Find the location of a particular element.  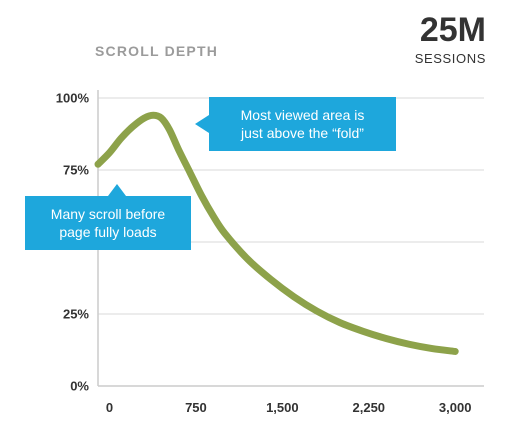

x-tick-label-3000: 3,000 is located at coordinates (455, 407).